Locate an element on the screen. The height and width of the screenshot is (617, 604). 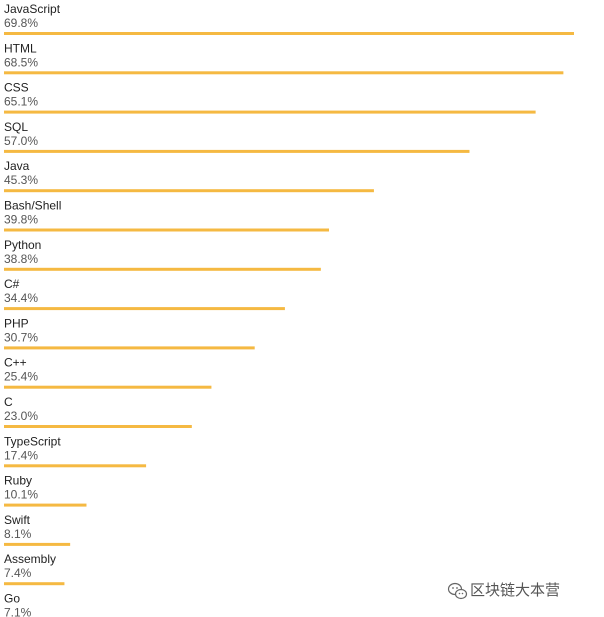
value-label: 25.4% is located at coordinates (21, 377).